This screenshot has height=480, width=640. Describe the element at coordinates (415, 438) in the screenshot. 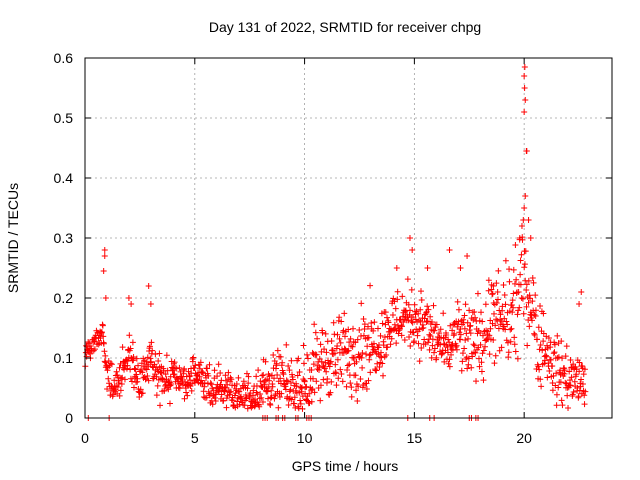

I see `x-tick-label: 15` at that location.